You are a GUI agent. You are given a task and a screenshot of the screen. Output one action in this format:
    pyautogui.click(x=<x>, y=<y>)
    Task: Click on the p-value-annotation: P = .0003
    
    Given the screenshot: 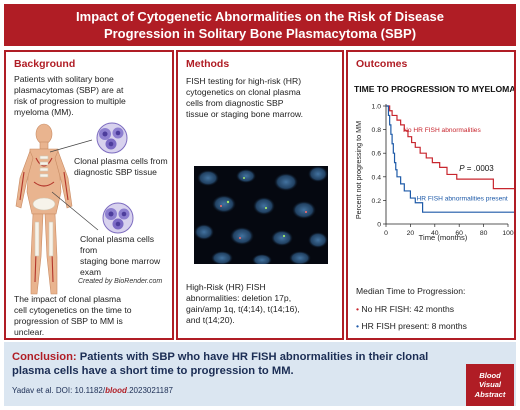 What is the action you would take?
    pyautogui.click(x=476, y=168)
    